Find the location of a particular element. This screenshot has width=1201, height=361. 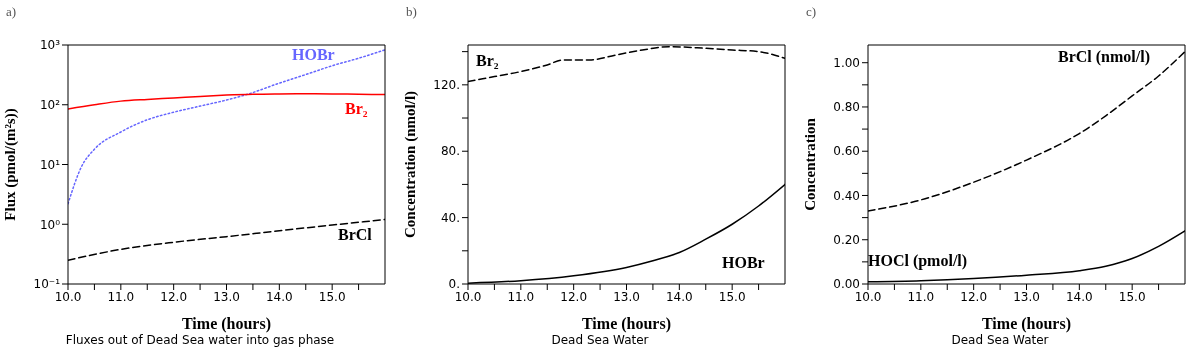

y-tick-label: 10⁰ is located at coordinates (50, 224).